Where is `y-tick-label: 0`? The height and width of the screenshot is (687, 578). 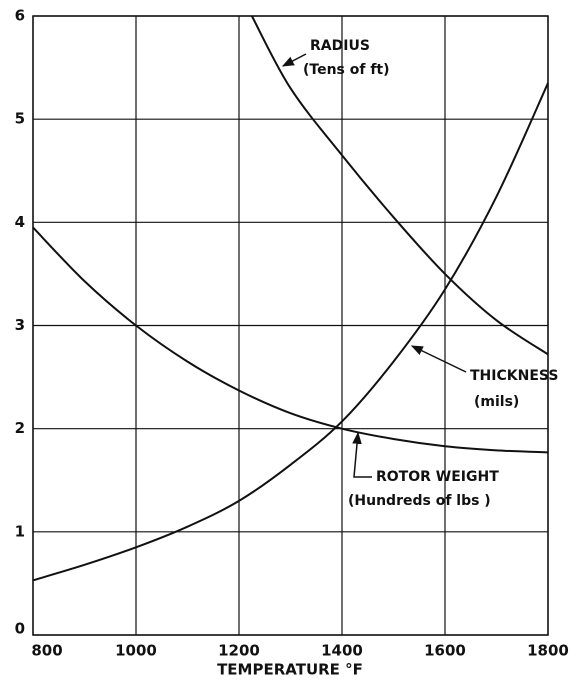 y-tick-label: 0 is located at coordinates (20, 629).